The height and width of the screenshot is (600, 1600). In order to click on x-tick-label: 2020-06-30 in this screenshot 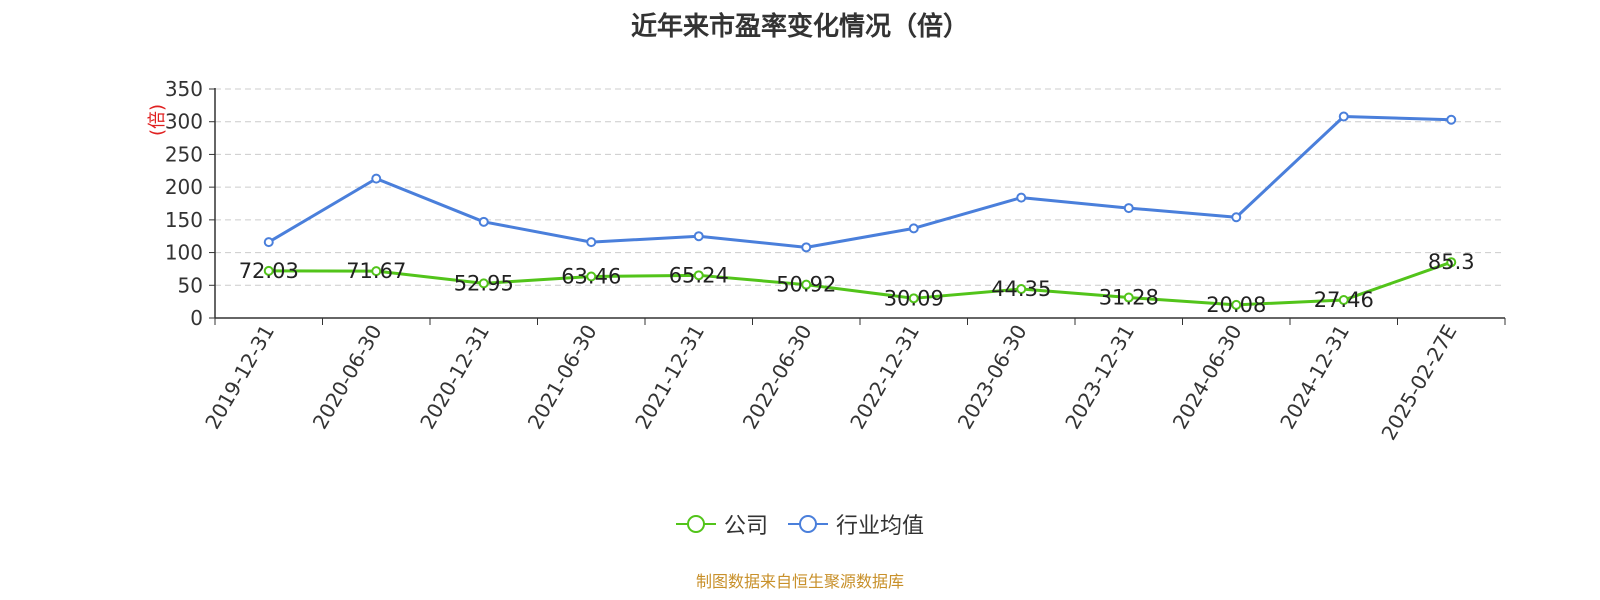, I will do `click(347, 377)`.